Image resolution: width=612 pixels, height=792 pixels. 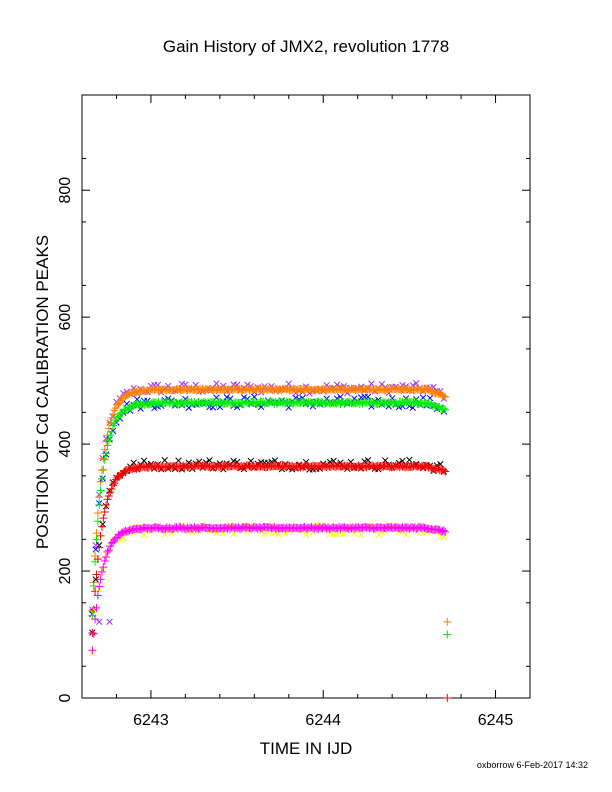 I want to click on x-tick-label: 6243, so click(x=151, y=720).